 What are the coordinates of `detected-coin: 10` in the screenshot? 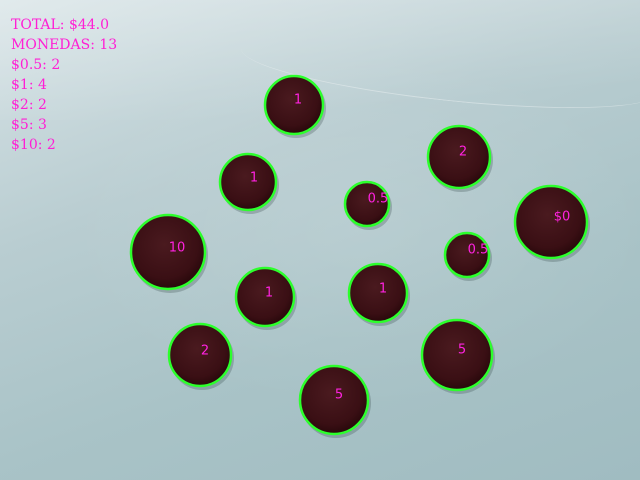 It's located at (168, 253).